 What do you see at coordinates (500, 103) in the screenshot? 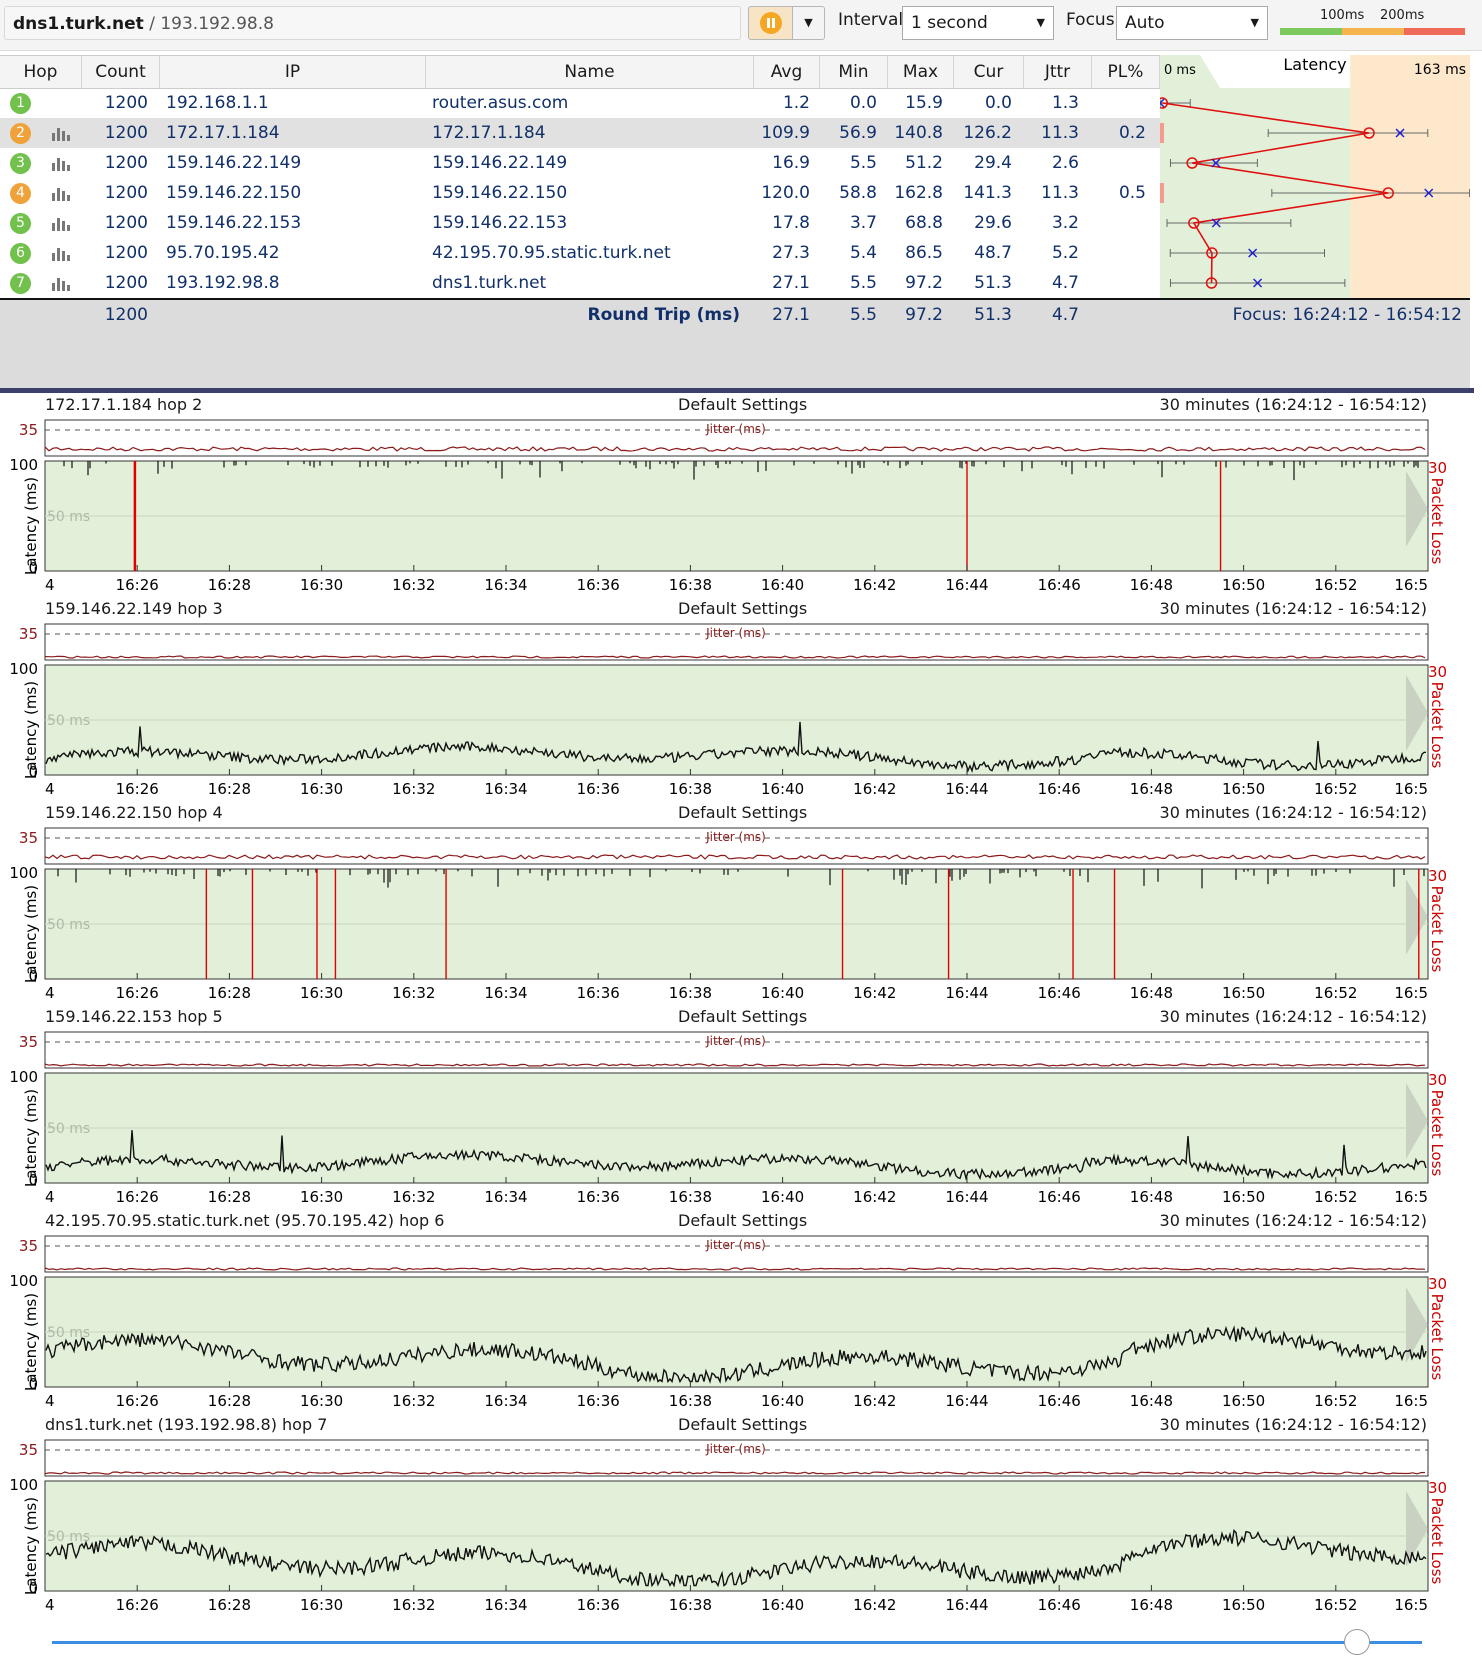
I see `cell-name: router.asus.com` at bounding box center [500, 103].